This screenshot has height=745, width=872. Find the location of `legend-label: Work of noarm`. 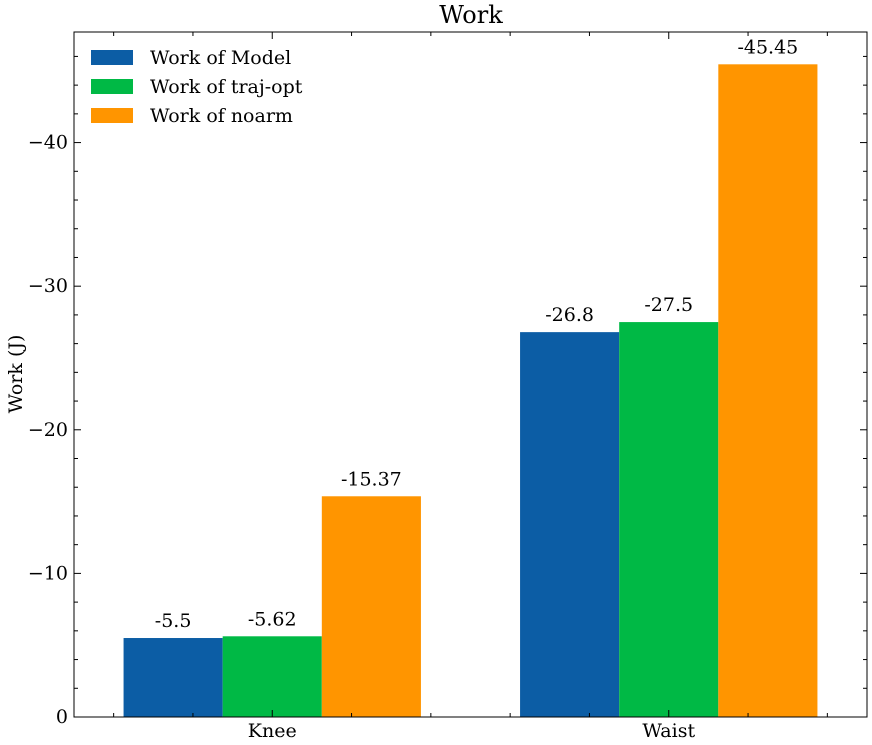

legend-label: Work of noarm is located at coordinates (221, 116).